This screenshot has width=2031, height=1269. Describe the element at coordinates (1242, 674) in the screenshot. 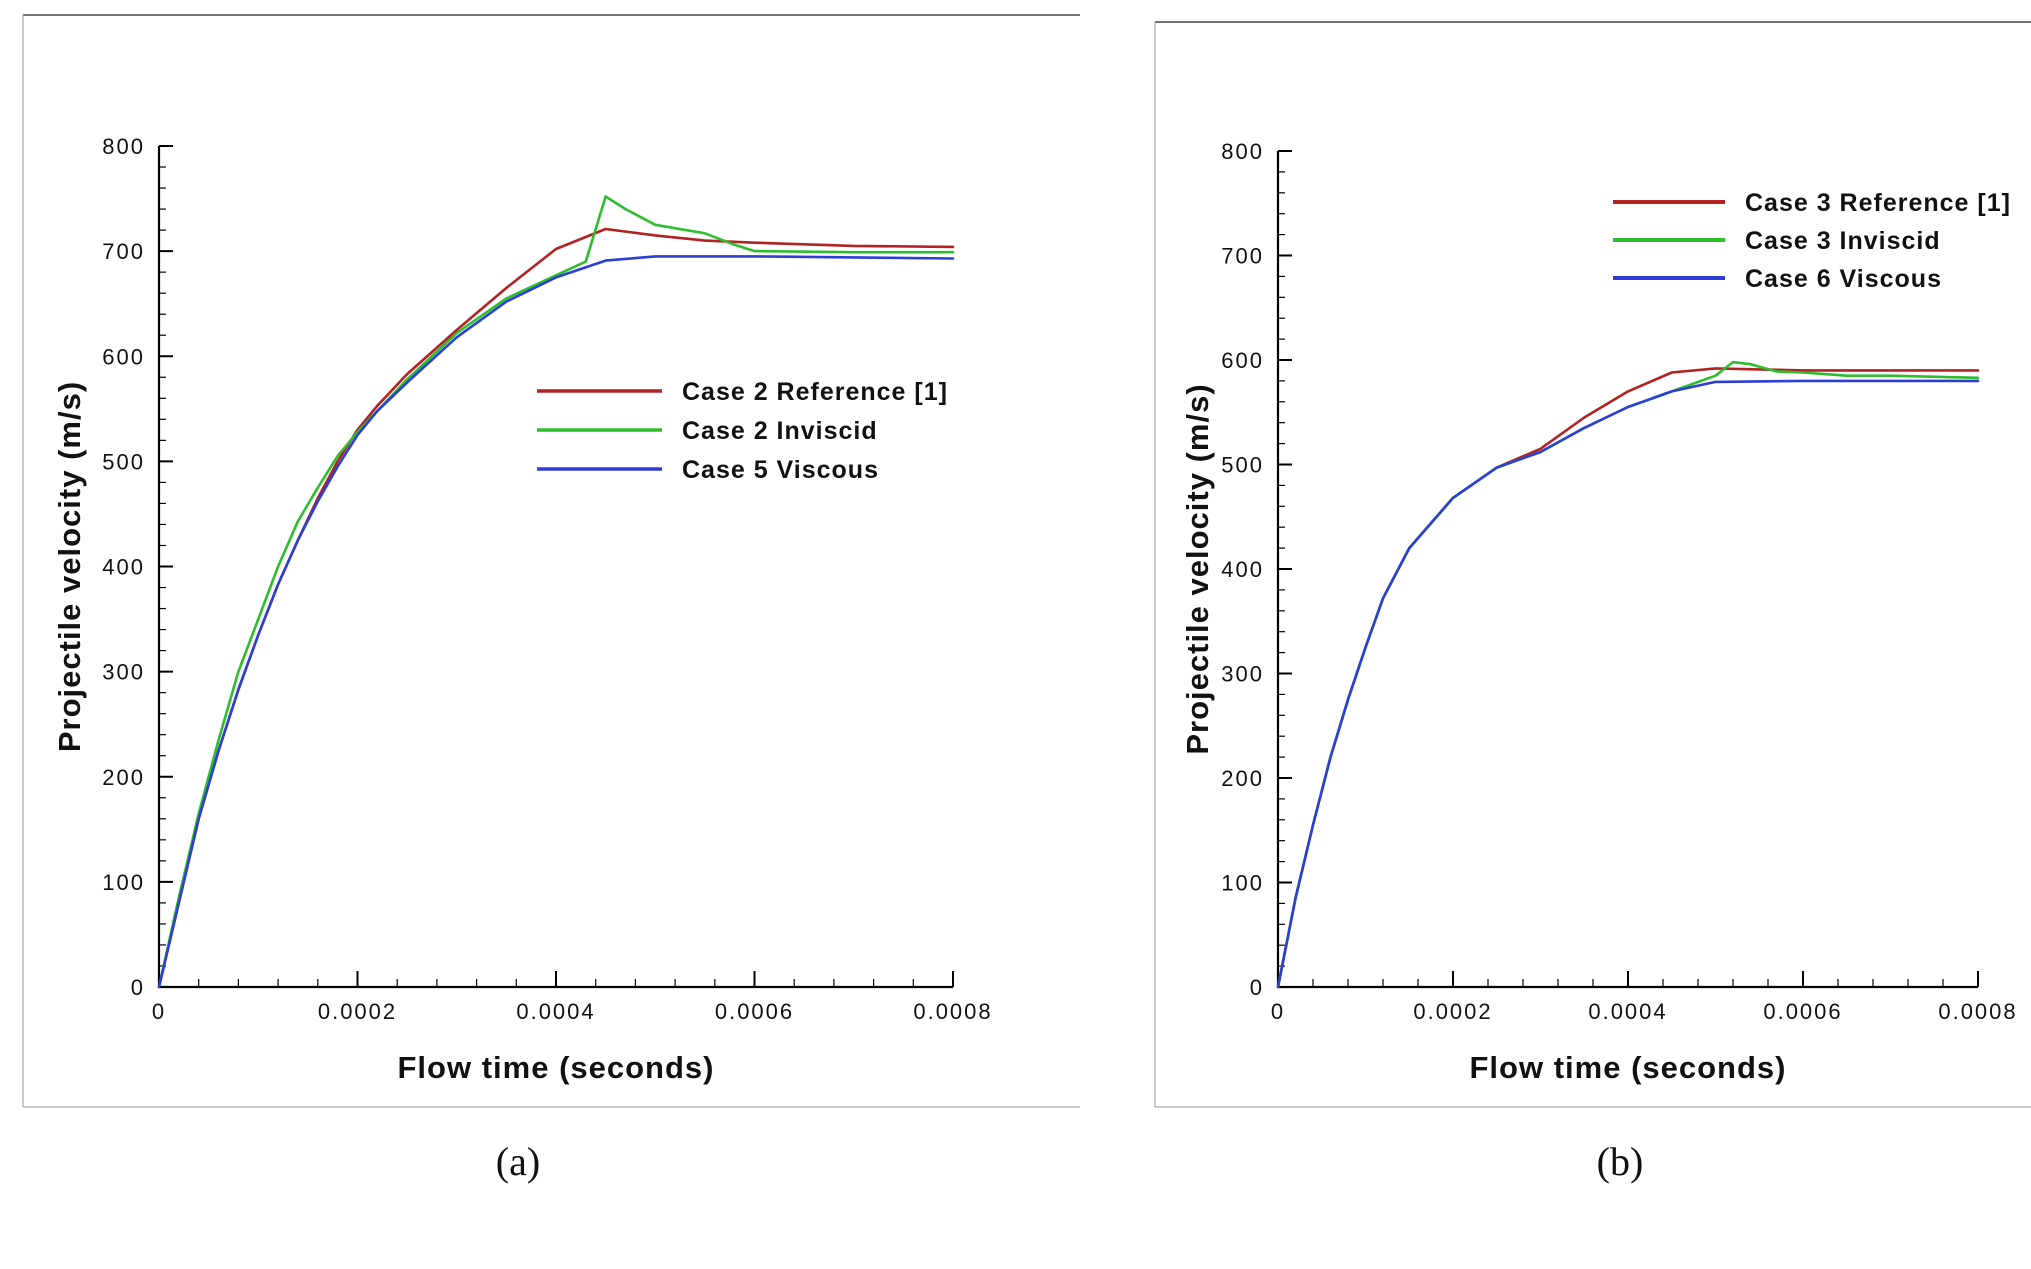

I see `panel-b-y-tick-label: 300` at that location.